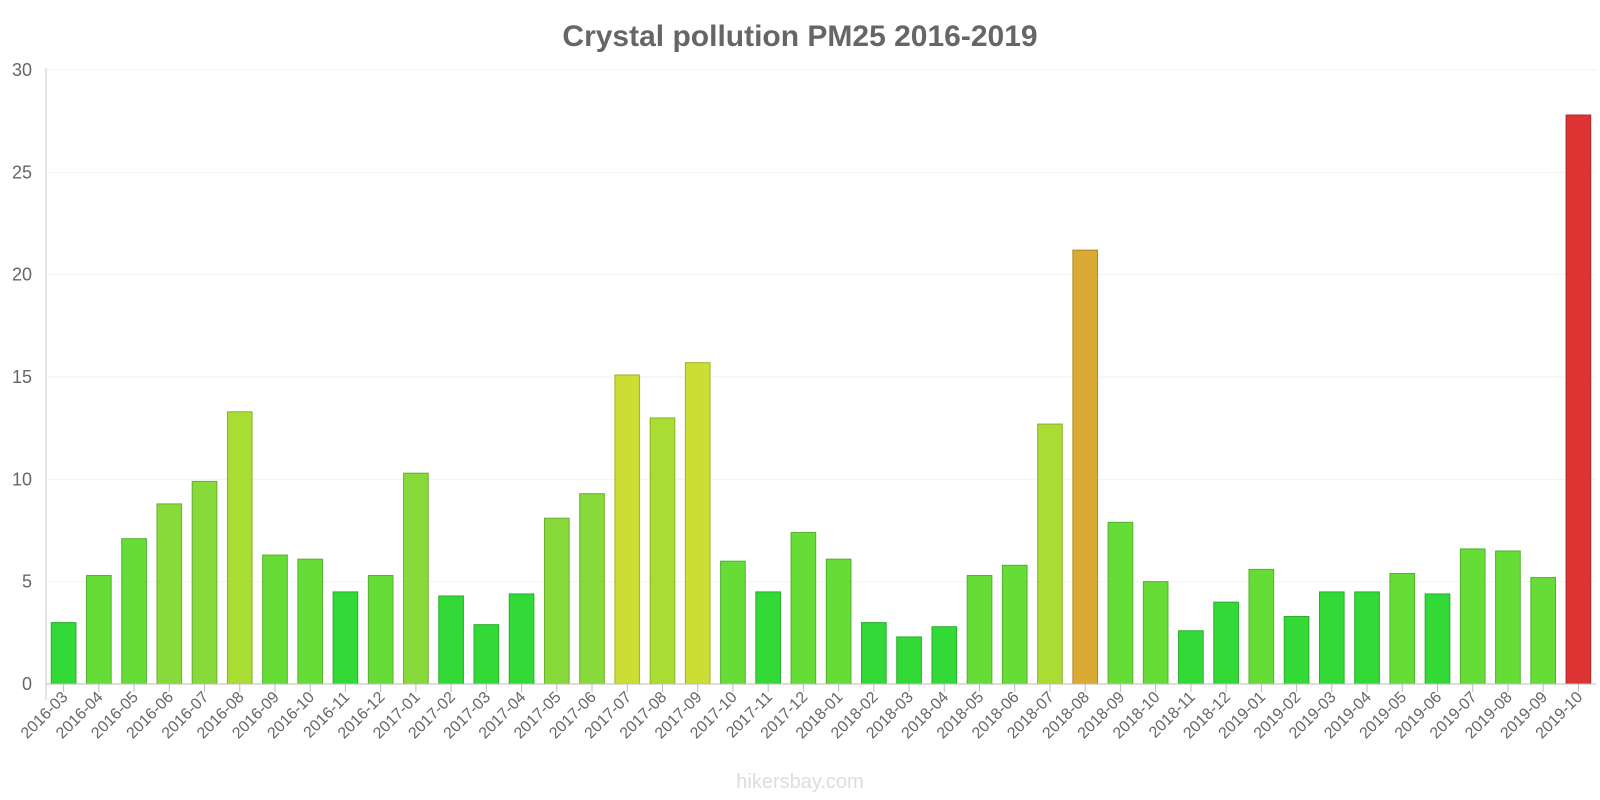 The height and width of the screenshot is (800, 1600). I want to click on y-tick-label: 15, so click(22, 377).